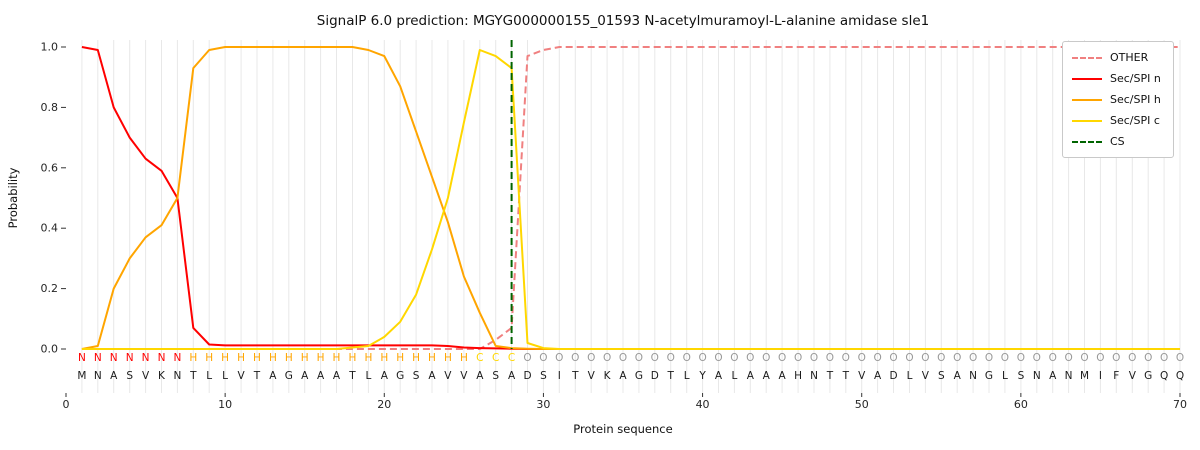 The height and width of the screenshot is (450, 1200). I want to click on legend-line-sample, so click(1087, 141).